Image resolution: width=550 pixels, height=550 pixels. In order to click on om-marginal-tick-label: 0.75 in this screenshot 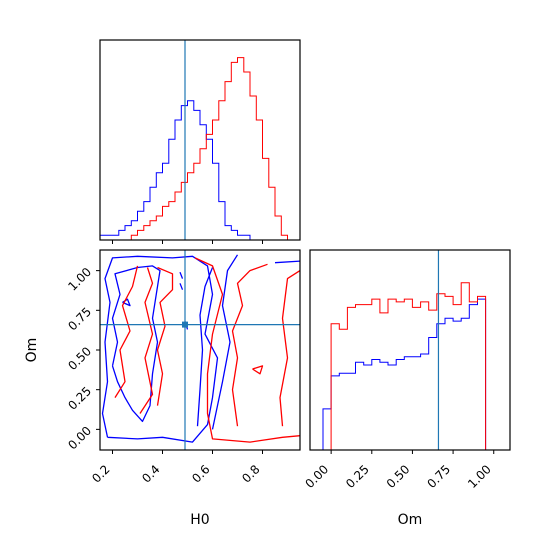, I will do `click(438, 476)`.